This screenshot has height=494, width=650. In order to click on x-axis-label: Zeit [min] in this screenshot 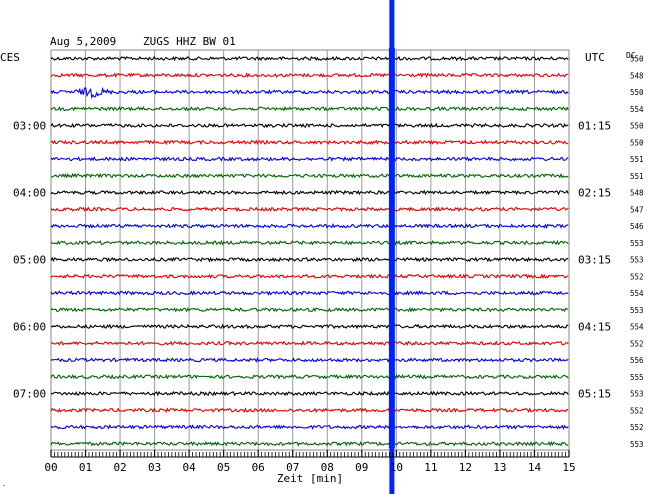, I will do `click(310, 478)`.